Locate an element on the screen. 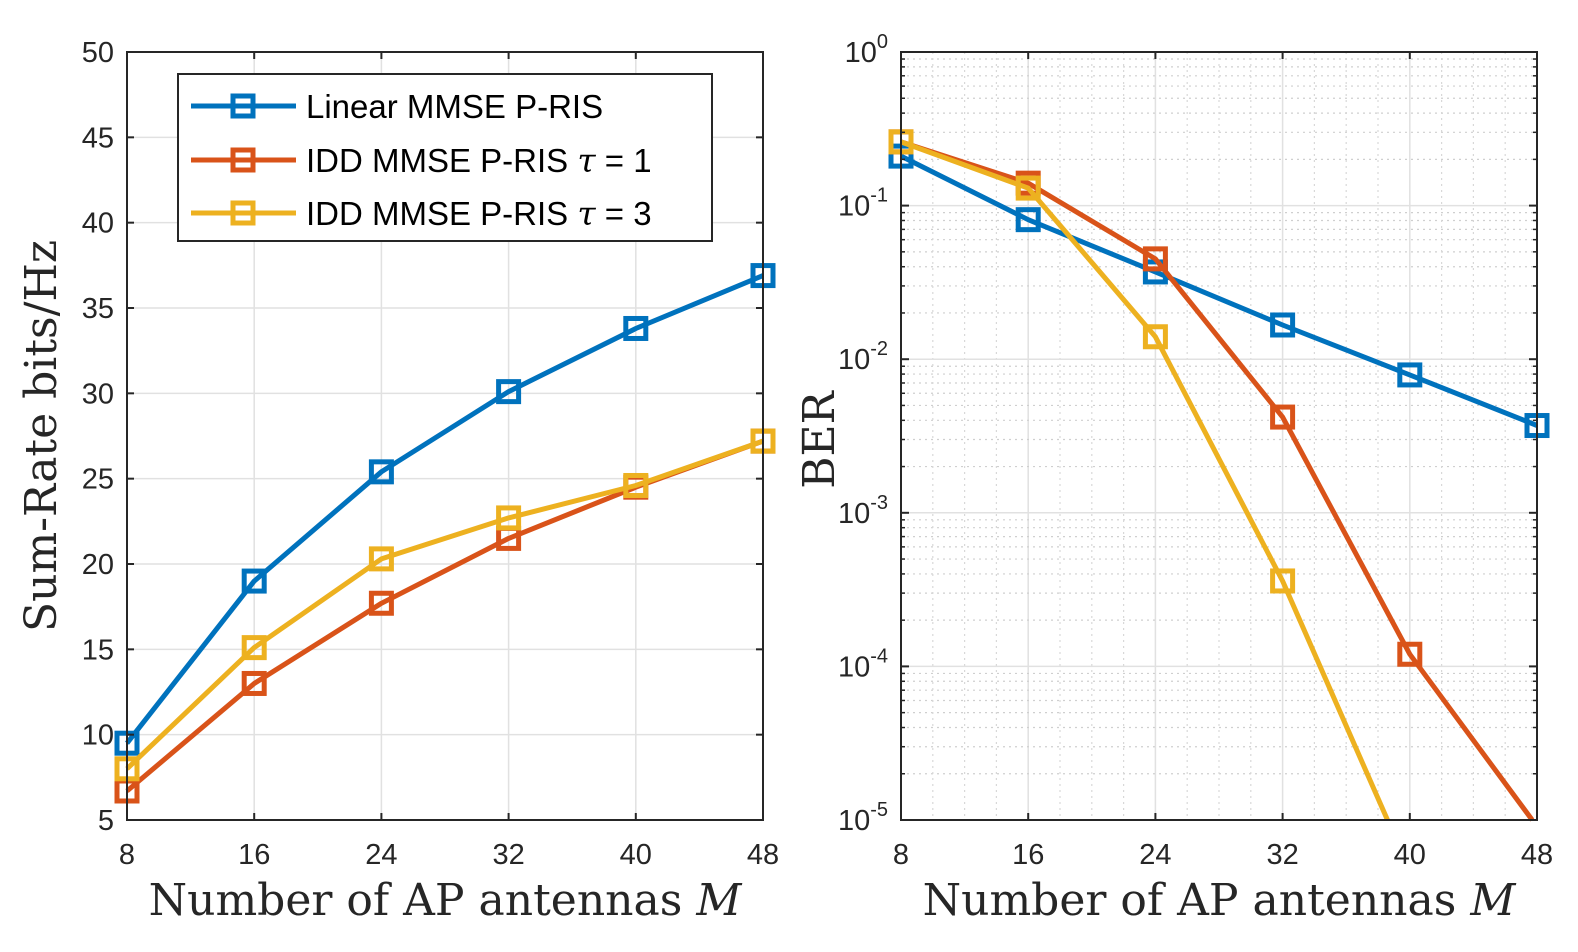 The image size is (1578, 952). legend-entry-linear-mmse: Linear MMSE P-RIS is located at coordinates (397, 106).